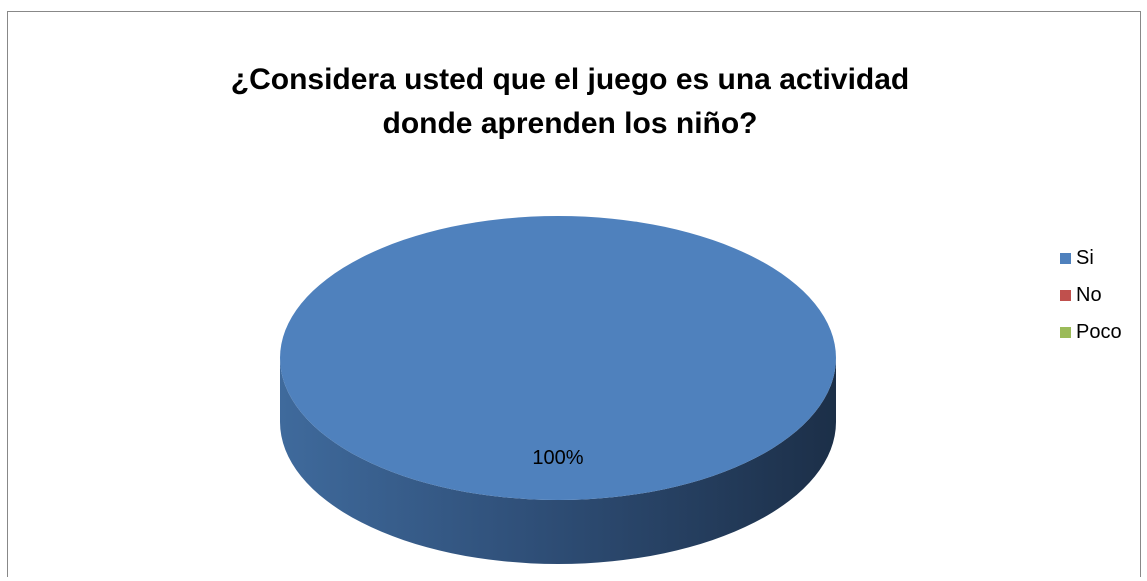 Image resolution: width=1147 pixels, height=581 pixels. Describe the element at coordinates (1085, 258) in the screenshot. I see `legend-label-si: Si` at that location.